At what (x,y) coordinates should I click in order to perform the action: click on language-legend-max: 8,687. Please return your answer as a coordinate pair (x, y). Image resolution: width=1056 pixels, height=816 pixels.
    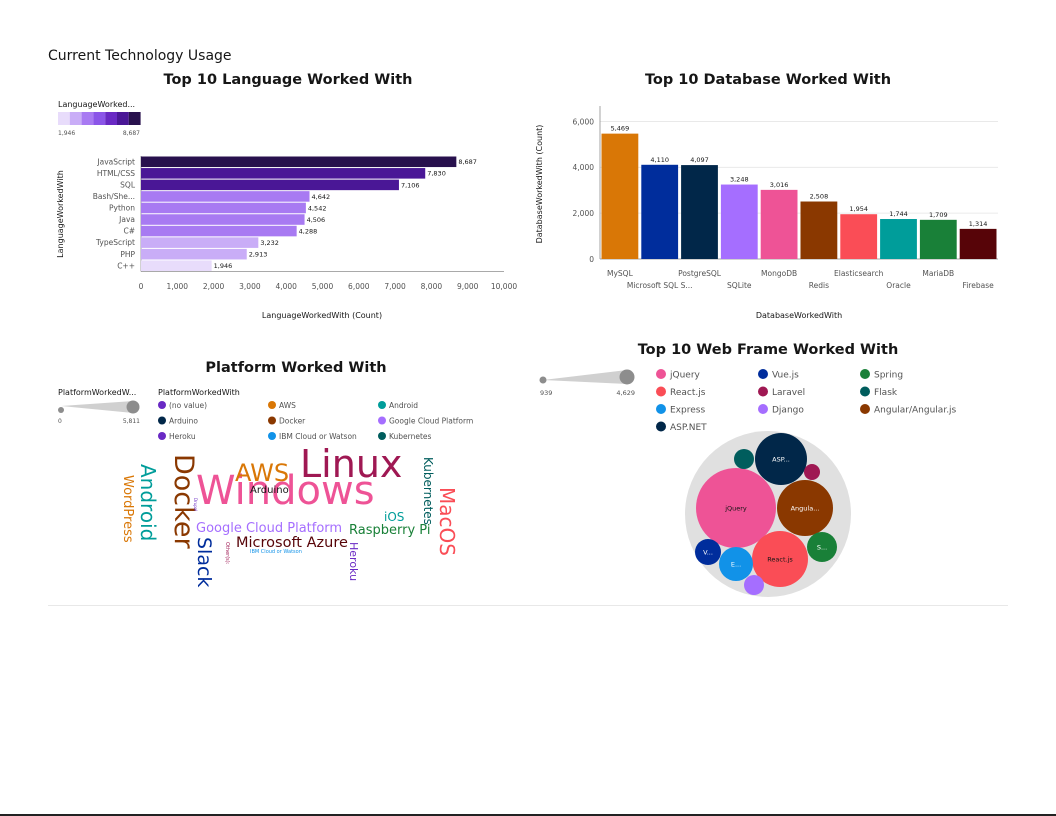
    Looking at the image, I should click on (131, 133).